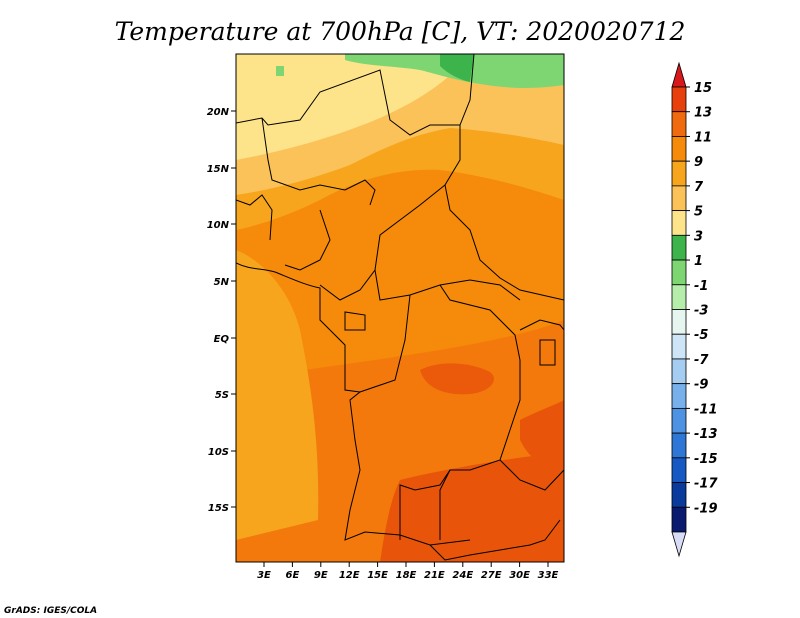  Describe the element at coordinates (706, 409) in the screenshot. I see `colorbar-label: -11` at that location.